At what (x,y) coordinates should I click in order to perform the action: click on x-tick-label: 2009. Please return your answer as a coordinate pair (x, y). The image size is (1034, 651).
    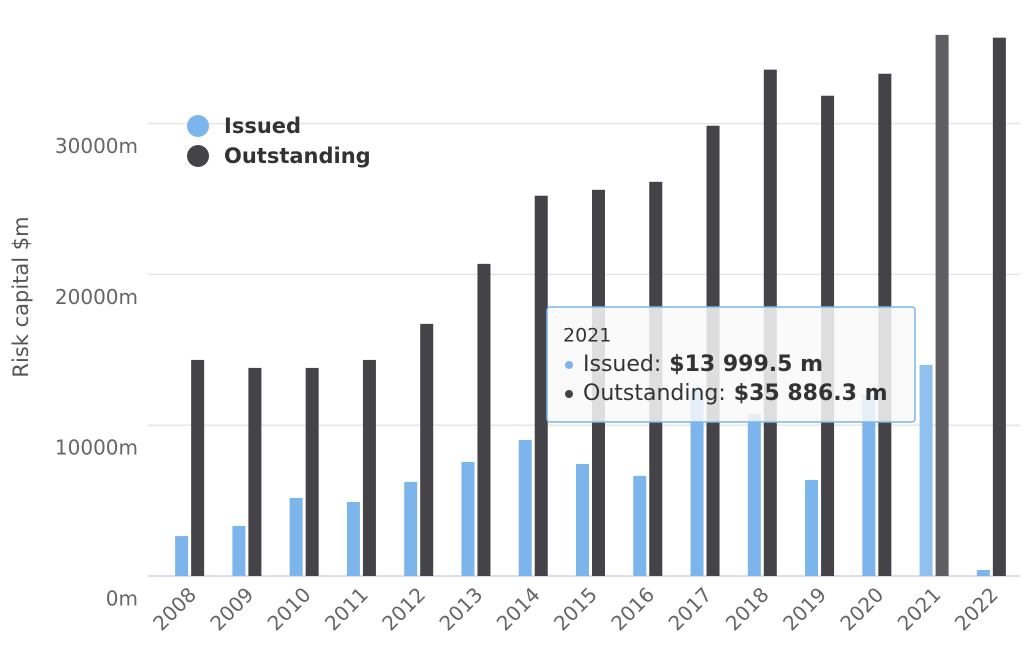
    Looking at the image, I should click on (231, 608).